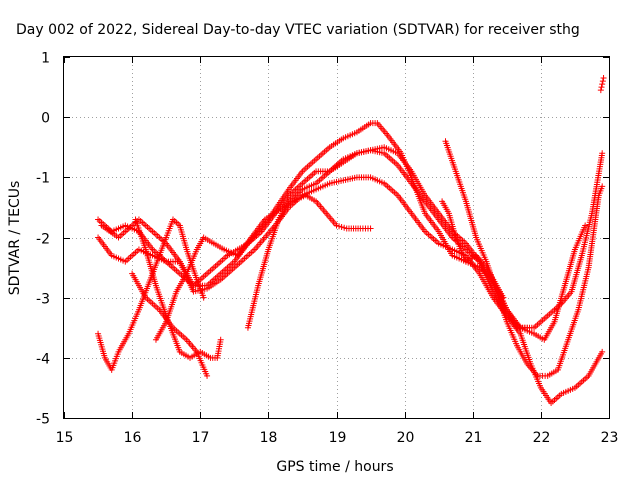  I want to click on y-tick-label: 0, so click(45, 119).